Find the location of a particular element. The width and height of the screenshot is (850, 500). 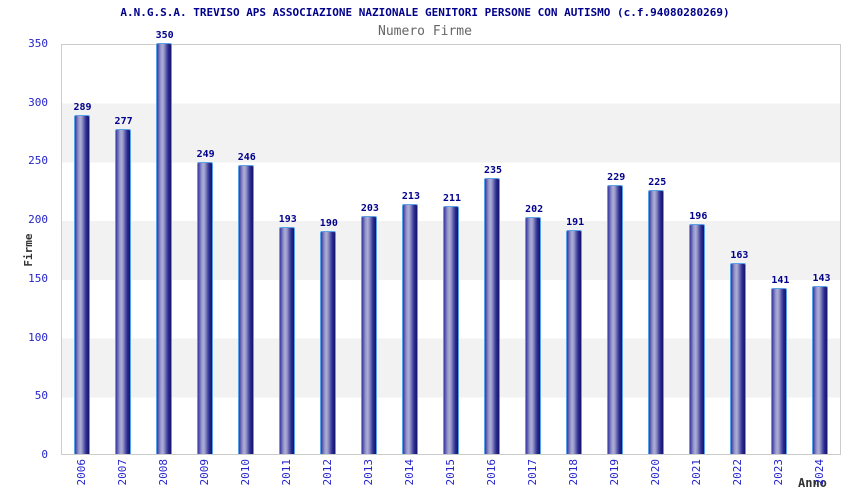

bar-2014 is located at coordinates (409, 328).